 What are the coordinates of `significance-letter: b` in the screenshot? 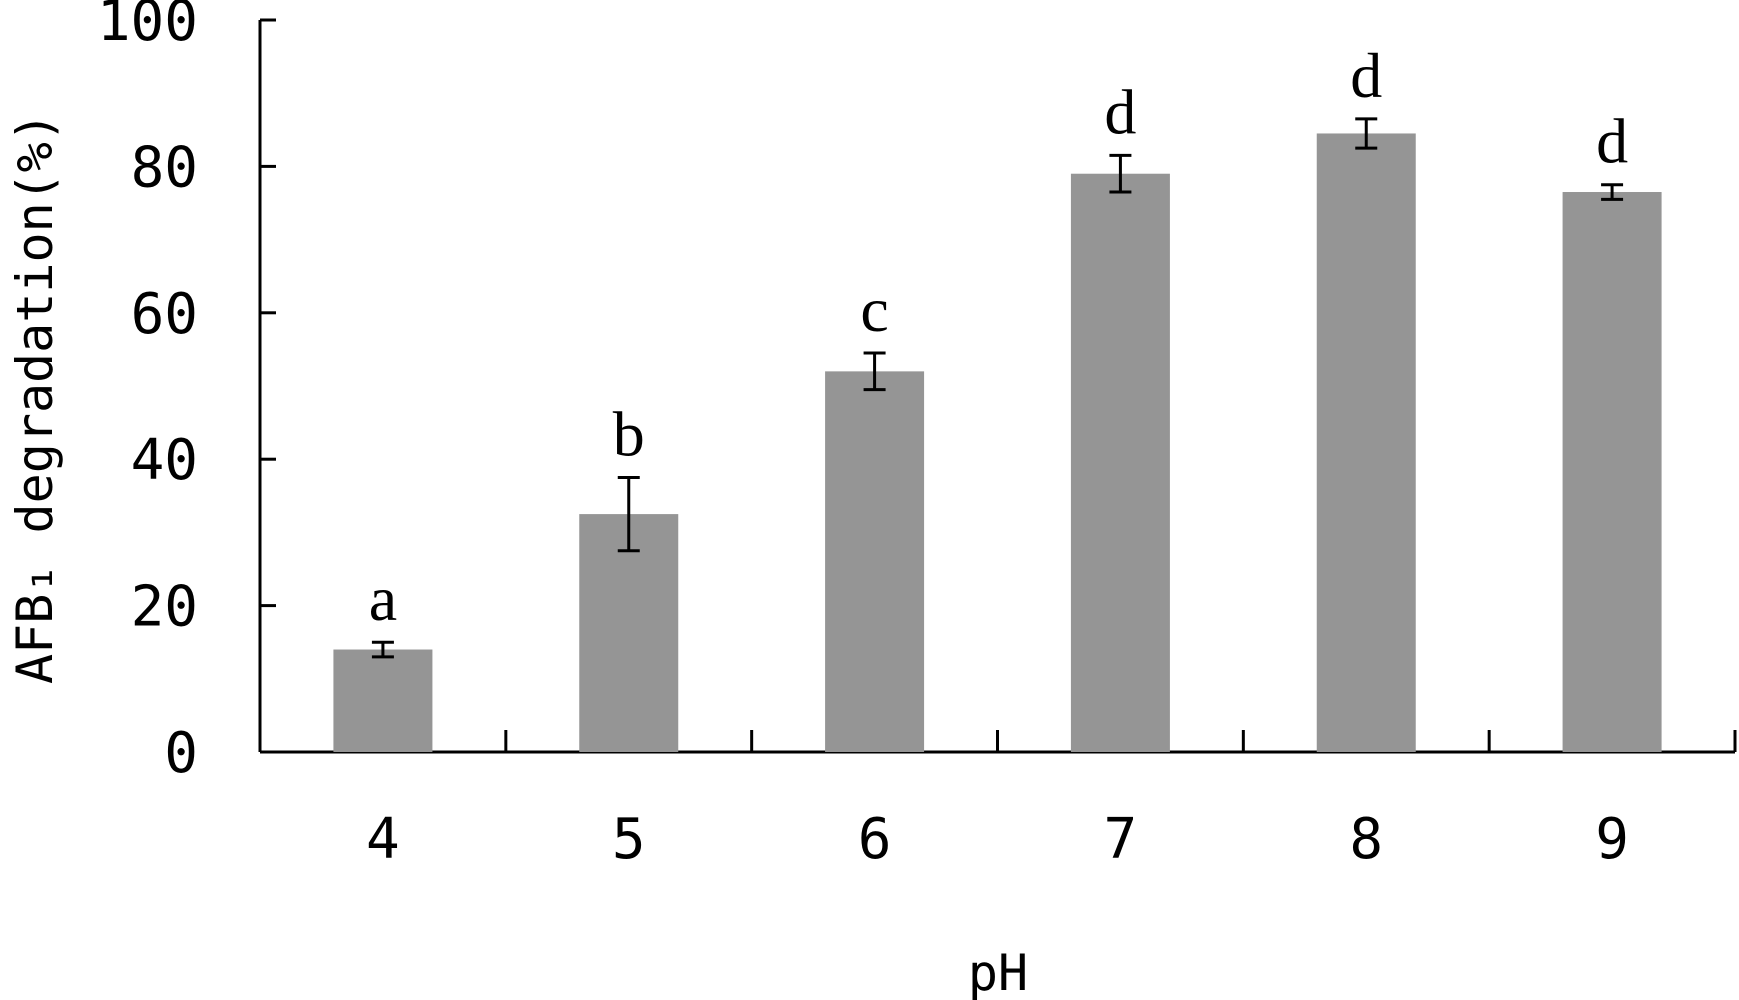 It's located at (629, 434).